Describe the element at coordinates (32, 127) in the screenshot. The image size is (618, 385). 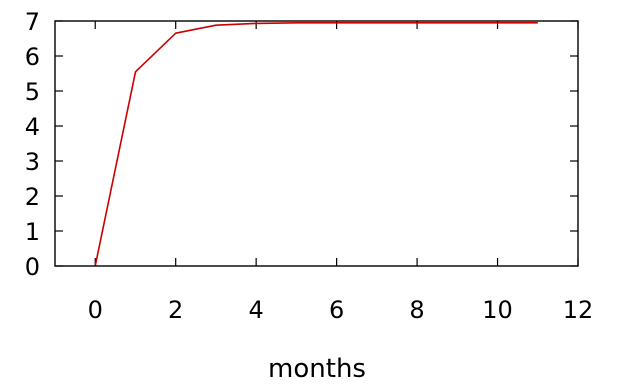
I see `y-tick-label: 4` at that location.